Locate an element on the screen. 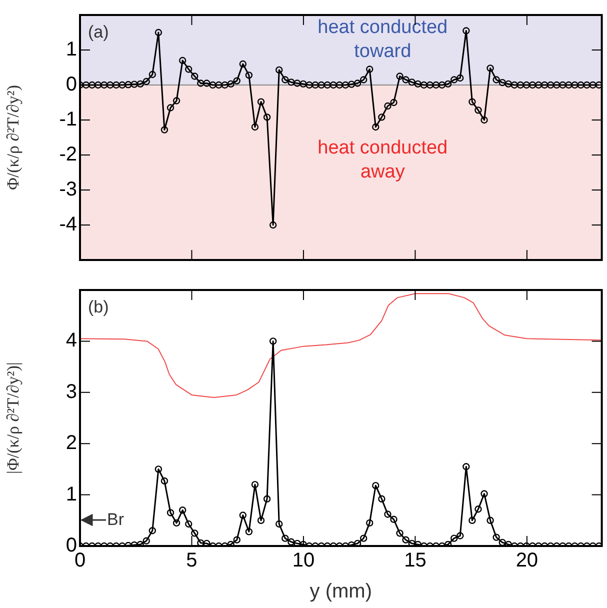  x-axis-title: y (mm) is located at coordinates (341, 591).